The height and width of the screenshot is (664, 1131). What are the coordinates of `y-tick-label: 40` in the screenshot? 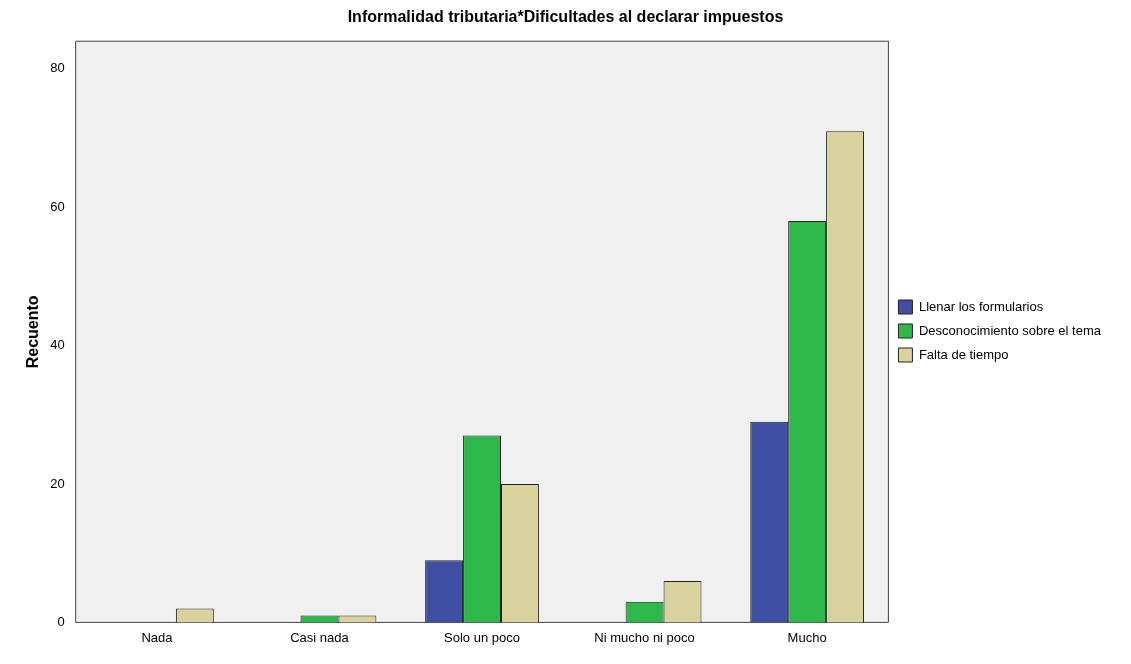 It's located at (57, 345).